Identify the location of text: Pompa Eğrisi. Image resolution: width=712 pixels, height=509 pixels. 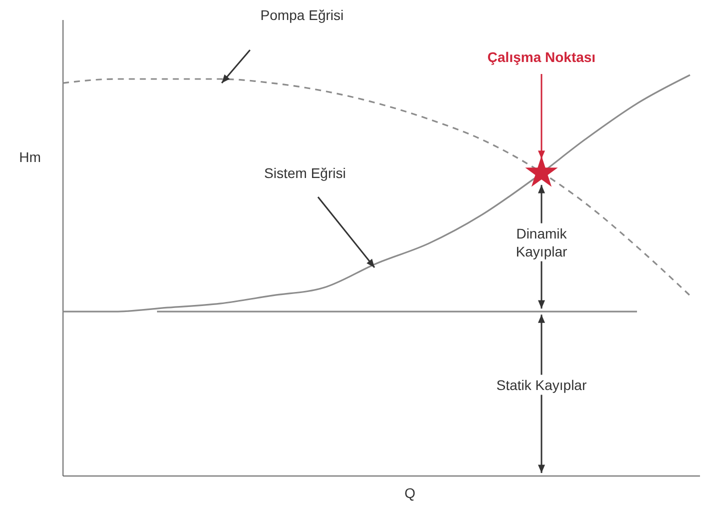
(302, 15).